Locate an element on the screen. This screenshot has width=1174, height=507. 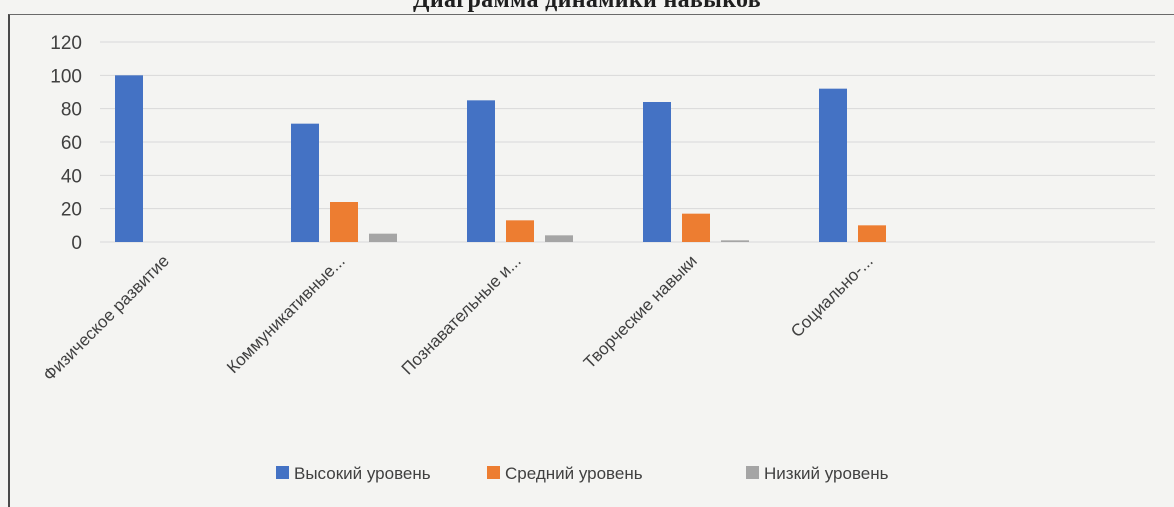
legend-label: Низкий уровень is located at coordinates (826, 473).